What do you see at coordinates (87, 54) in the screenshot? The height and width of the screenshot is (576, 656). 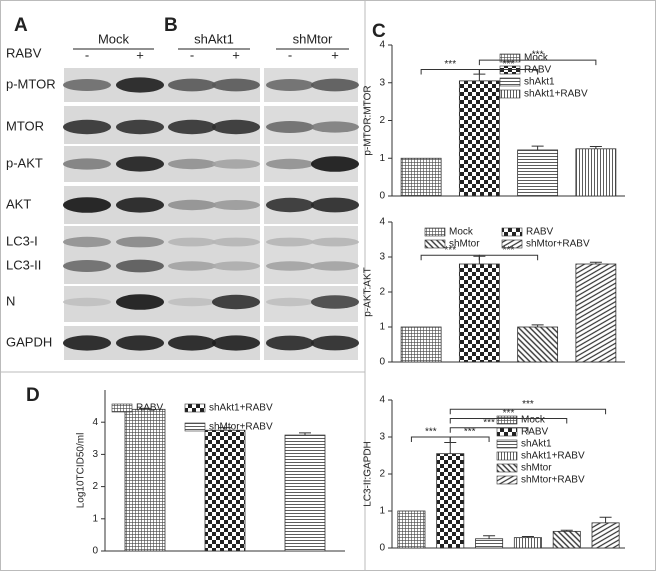 I see `lane-label: -` at bounding box center [87, 54].